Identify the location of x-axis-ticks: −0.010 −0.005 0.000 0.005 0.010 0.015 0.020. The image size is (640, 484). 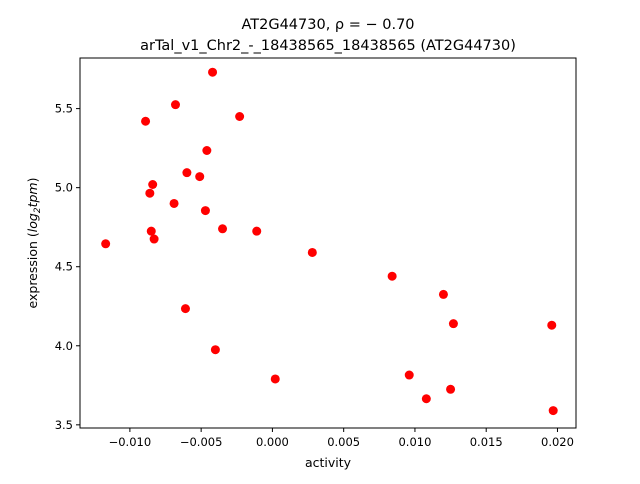
(341, 438).